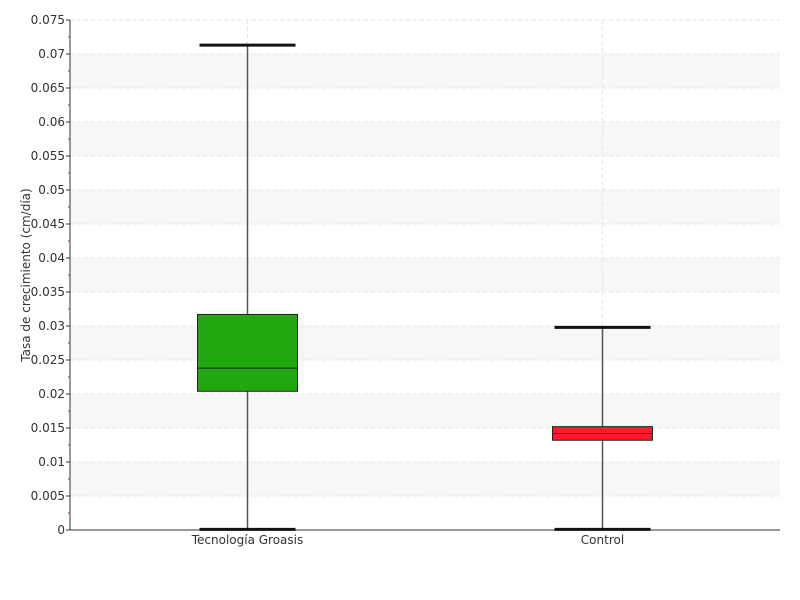 This screenshot has width=800, height=600. Describe the element at coordinates (48, 496) in the screenshot. I see `y-tick-label: 0.005` at that location.